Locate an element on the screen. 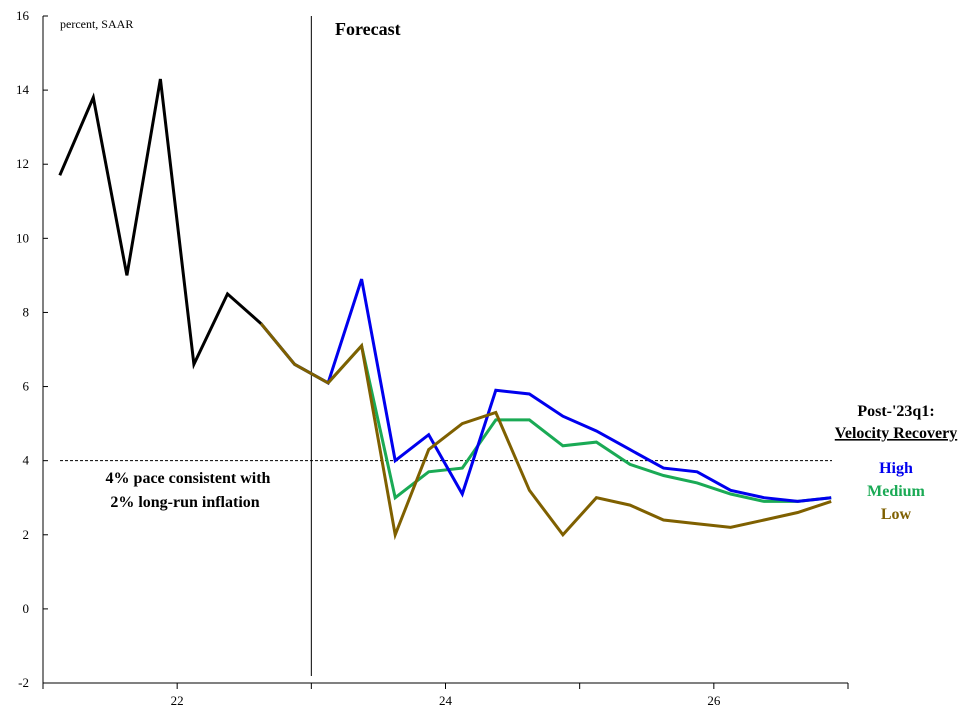 The image size is (977, 709). x-tick-label: 22 is located at coordinates (177, 700).